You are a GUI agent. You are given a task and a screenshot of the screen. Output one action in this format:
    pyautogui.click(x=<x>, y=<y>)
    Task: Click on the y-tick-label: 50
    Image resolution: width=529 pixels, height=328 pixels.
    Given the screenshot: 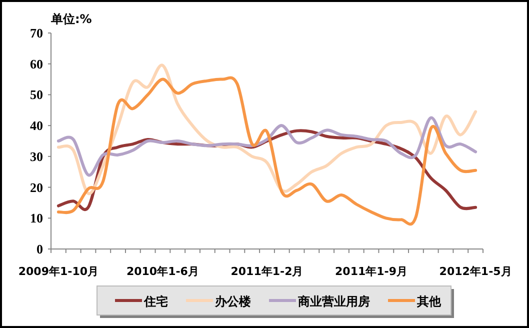 What is the action you would take?
    pyautogui.click(x=36, y=94)
    